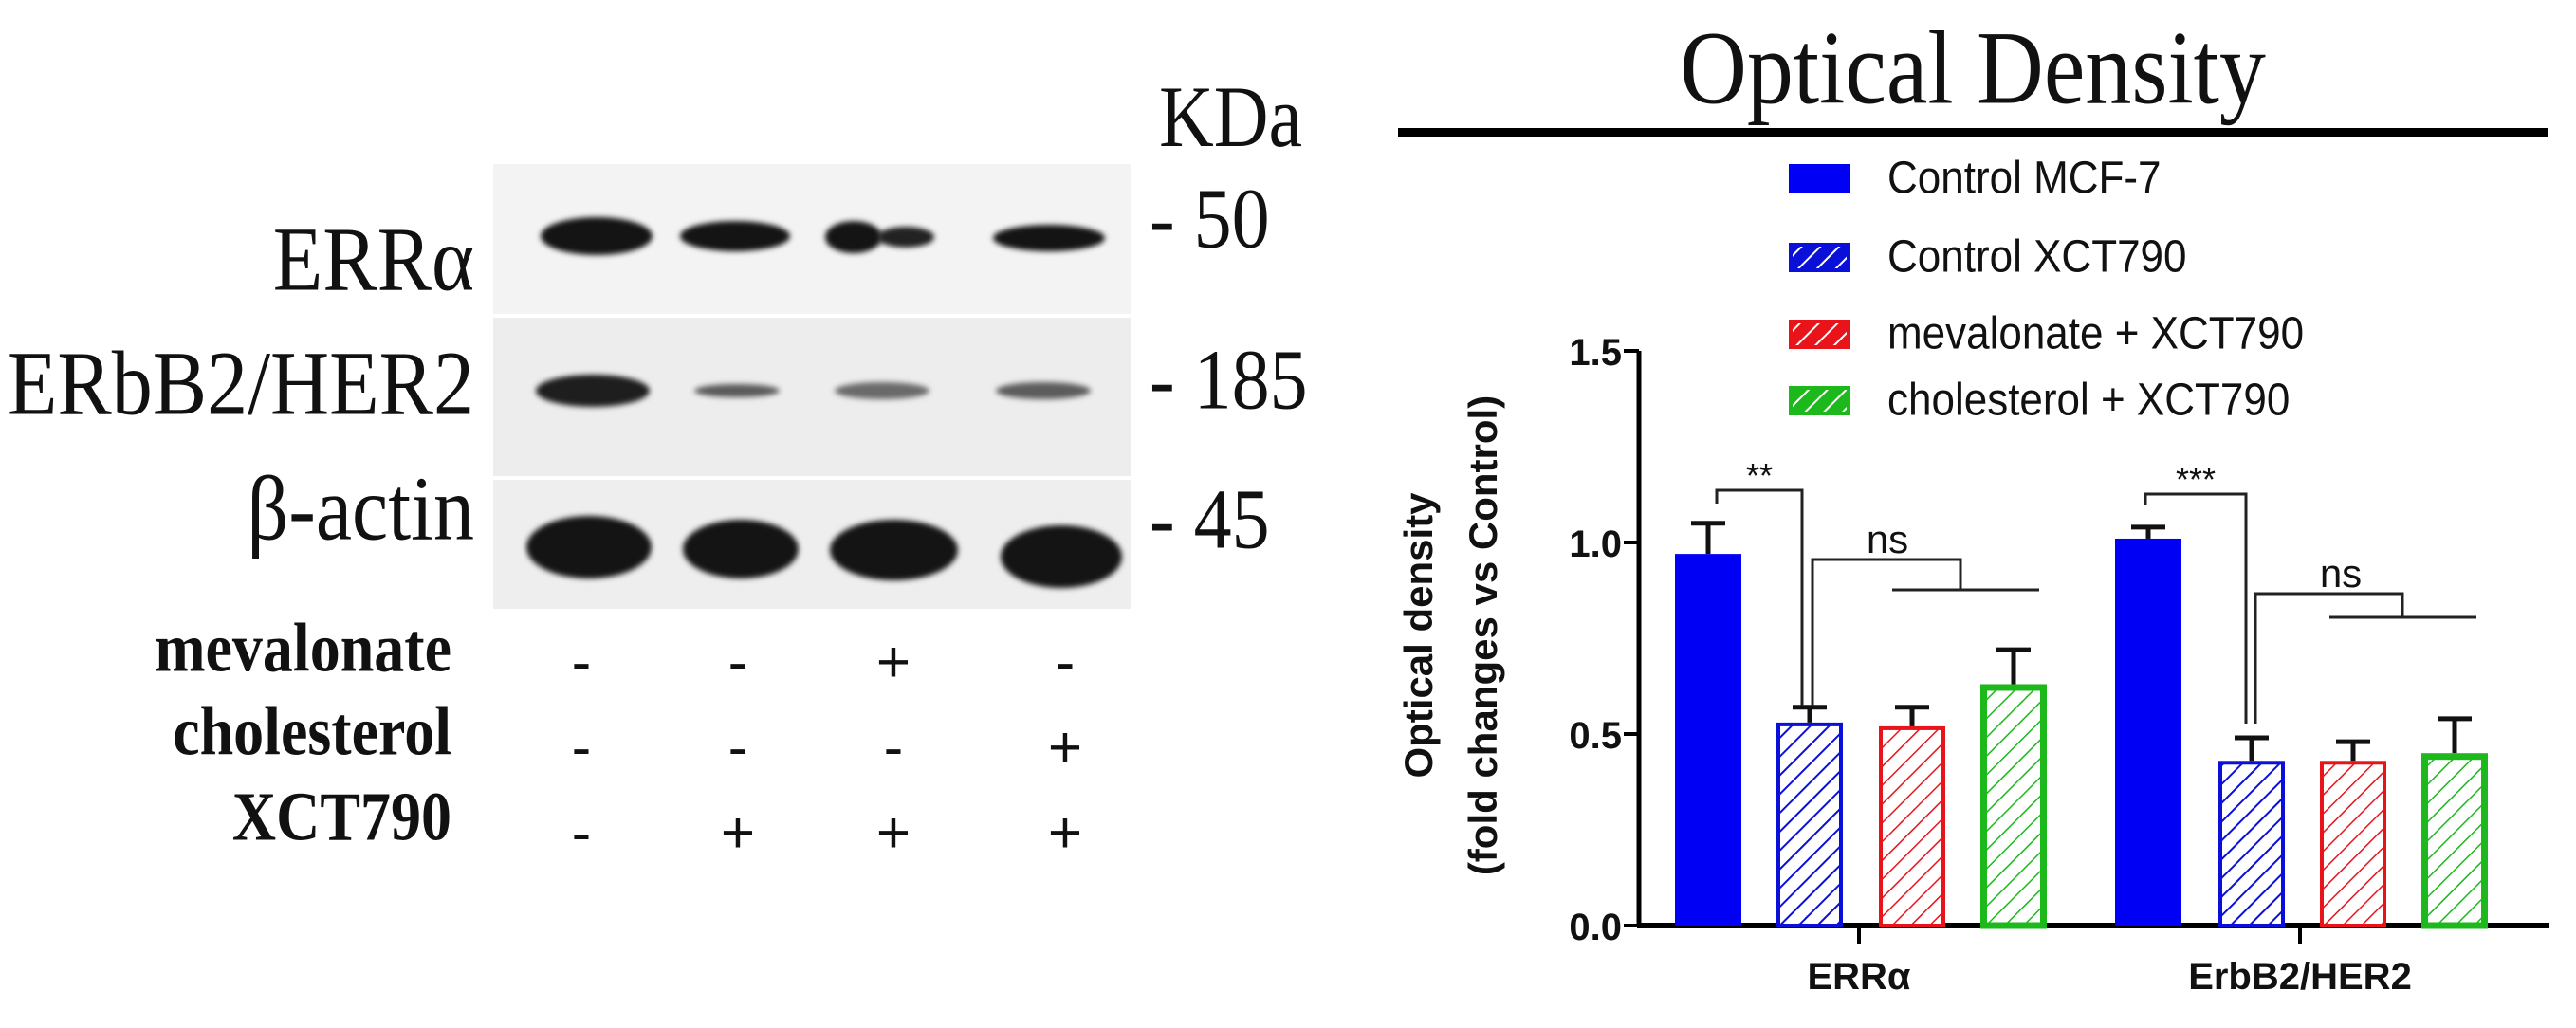 Image resolution: width=2576 pixels, height=1028 pixels. What do you see at coordinates (1759, 476) in the screenshot?
I see `significance-label: **` at bounding box center [1759, 476].